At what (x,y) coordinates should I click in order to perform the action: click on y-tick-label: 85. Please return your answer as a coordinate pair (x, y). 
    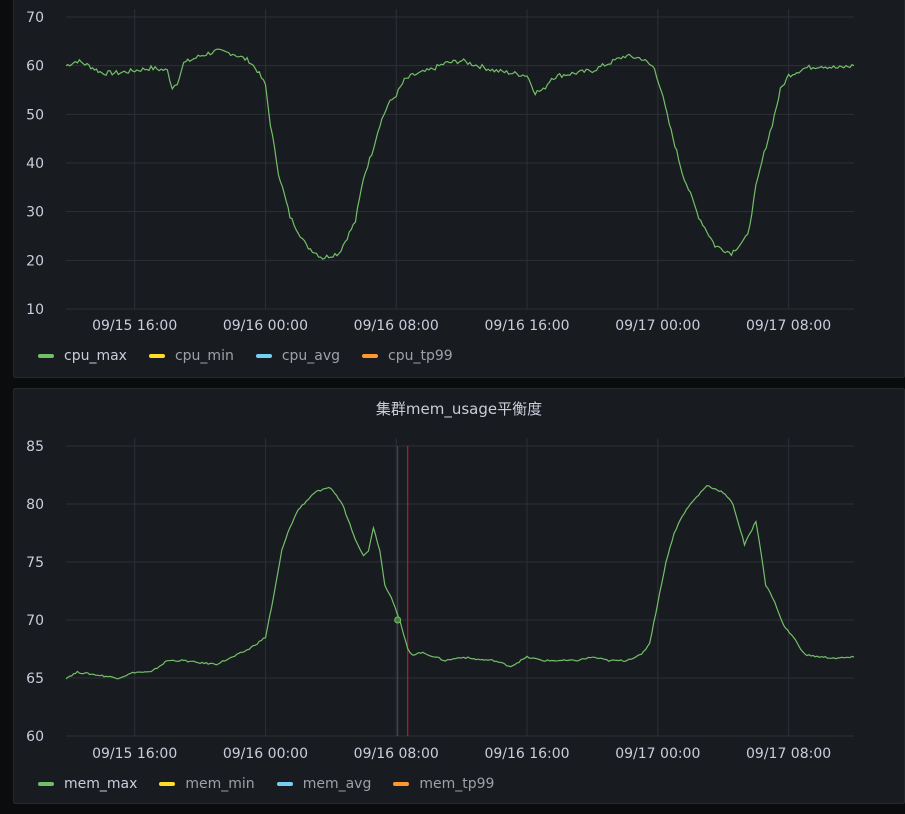
    Looking at the image, I should click on (35, 447).